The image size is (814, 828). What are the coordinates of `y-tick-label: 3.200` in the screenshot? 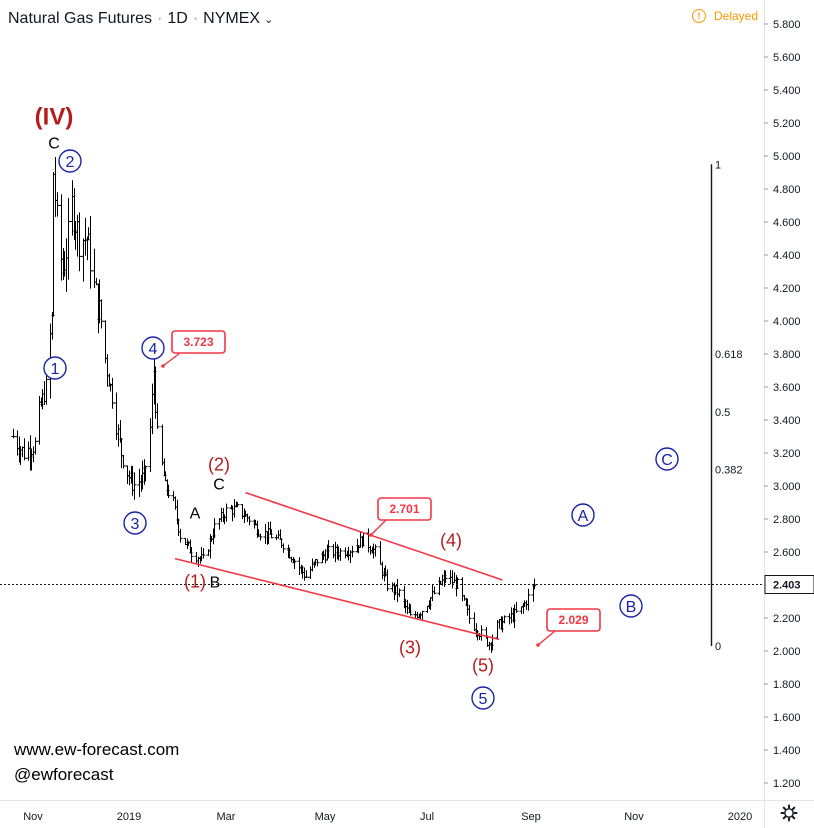 It's located at (787, 454).